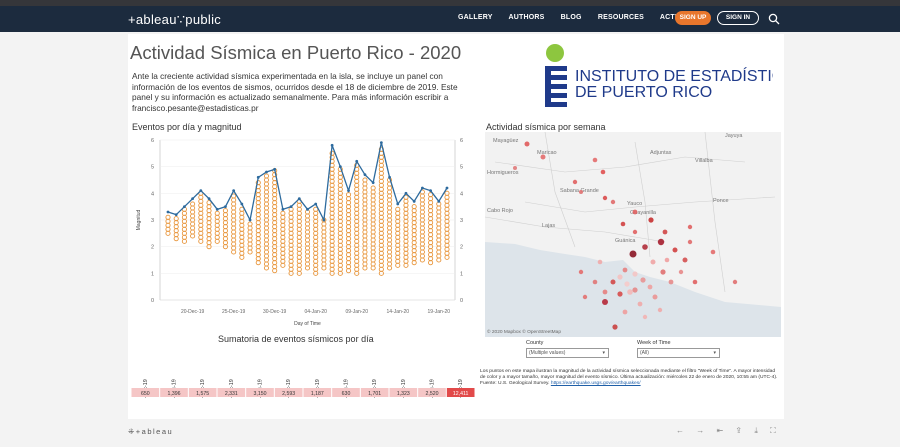  I want to click on nav-menu: GALLERY AUTHORS BLOG RESOURCES ACTIVITY, so click(582, 17).